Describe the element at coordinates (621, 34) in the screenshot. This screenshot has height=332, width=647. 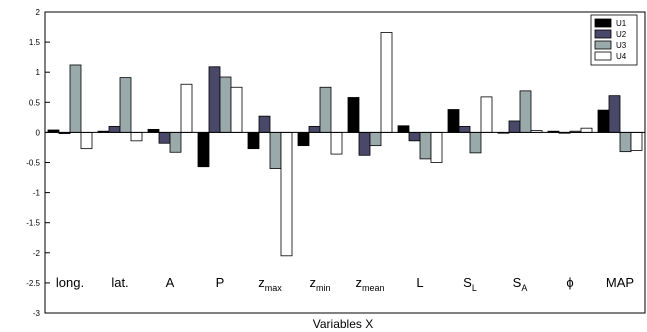
I see `legend-label-u2: U2` at that location.